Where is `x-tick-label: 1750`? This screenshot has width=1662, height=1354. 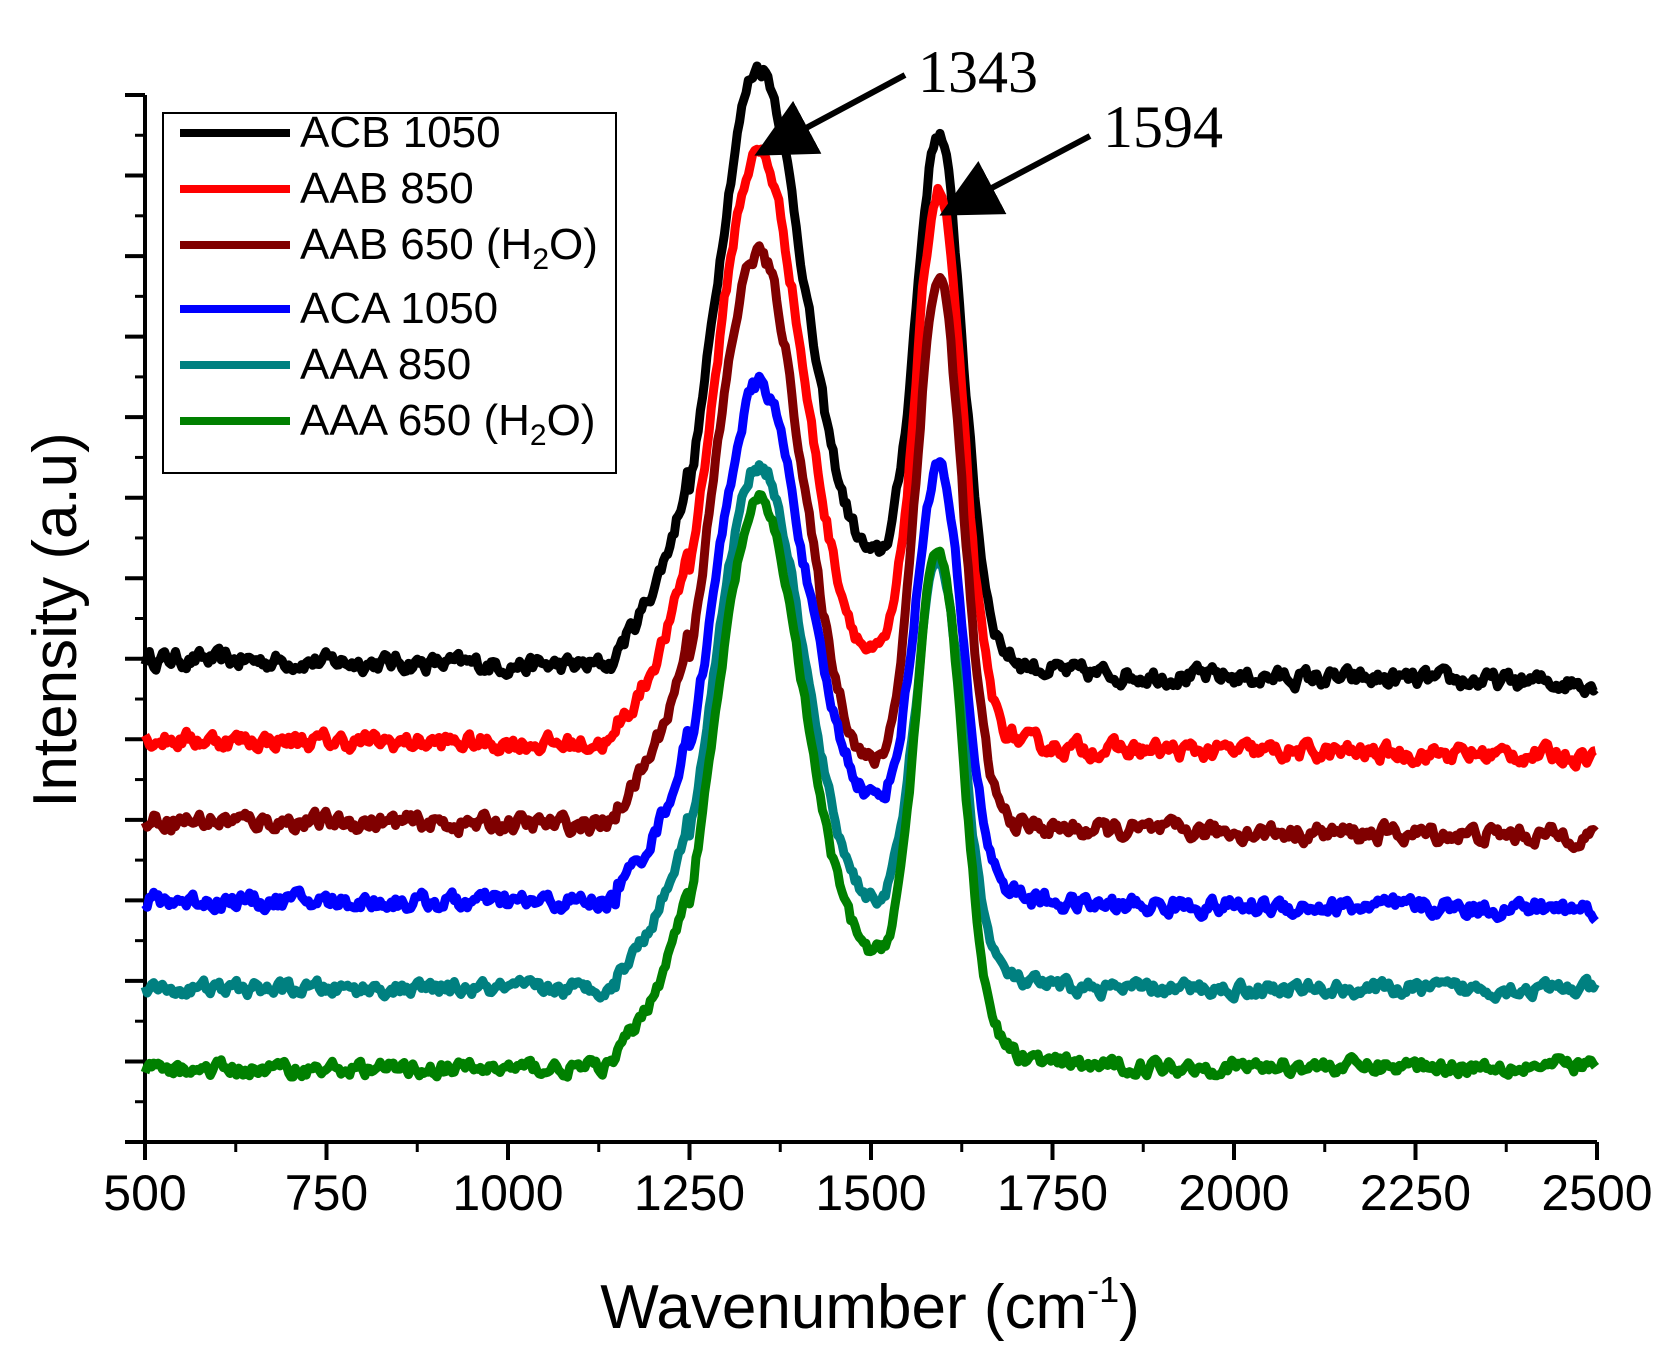 x-tick-label: 1750 is located at coordinates (1052, 1193).